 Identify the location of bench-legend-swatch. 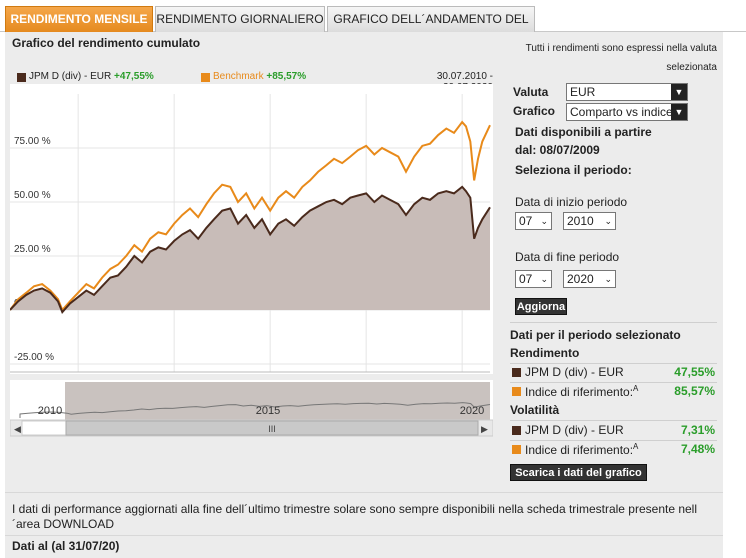
(205, 77).